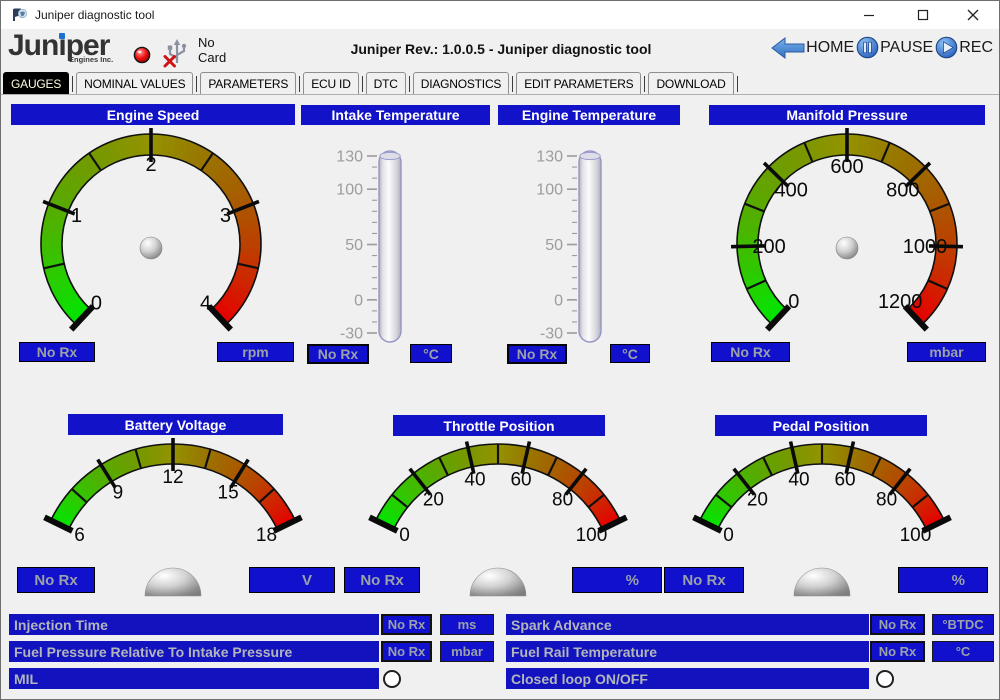 The width and height of the screenshot is (1000, 700). What do you see at coordinates (369, 246) in the screenshot?
I see `gauge-intake-temperature: 130 100 50 0 -30` at bounding box center [369, 246].